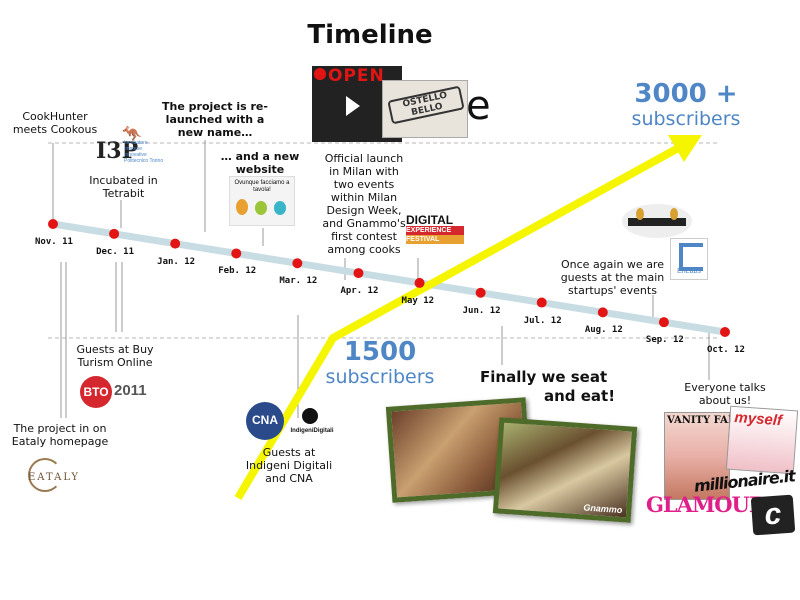  I want to click on website-caption: Ovunque facciamo a tavola!, so click(262, 186).